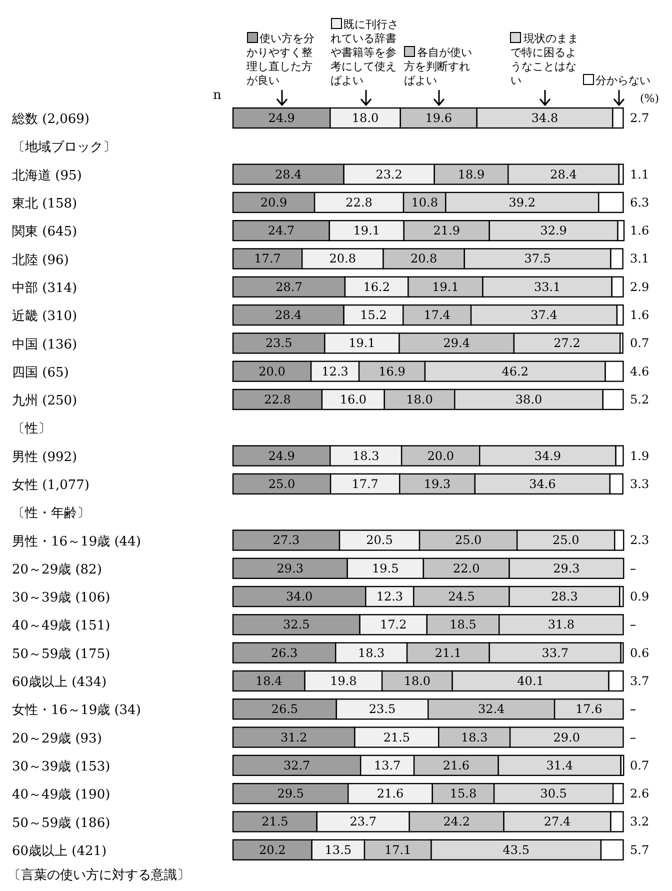  I want to click on y-tick-label: 北陸 (96), so click(40, 260).